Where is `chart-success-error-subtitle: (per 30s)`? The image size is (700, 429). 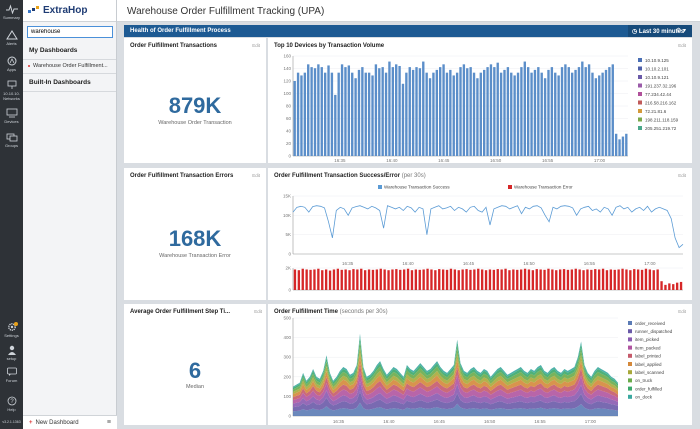 chart-success-error-subtitle: (per 30s) is located at coordinates (413, 176).